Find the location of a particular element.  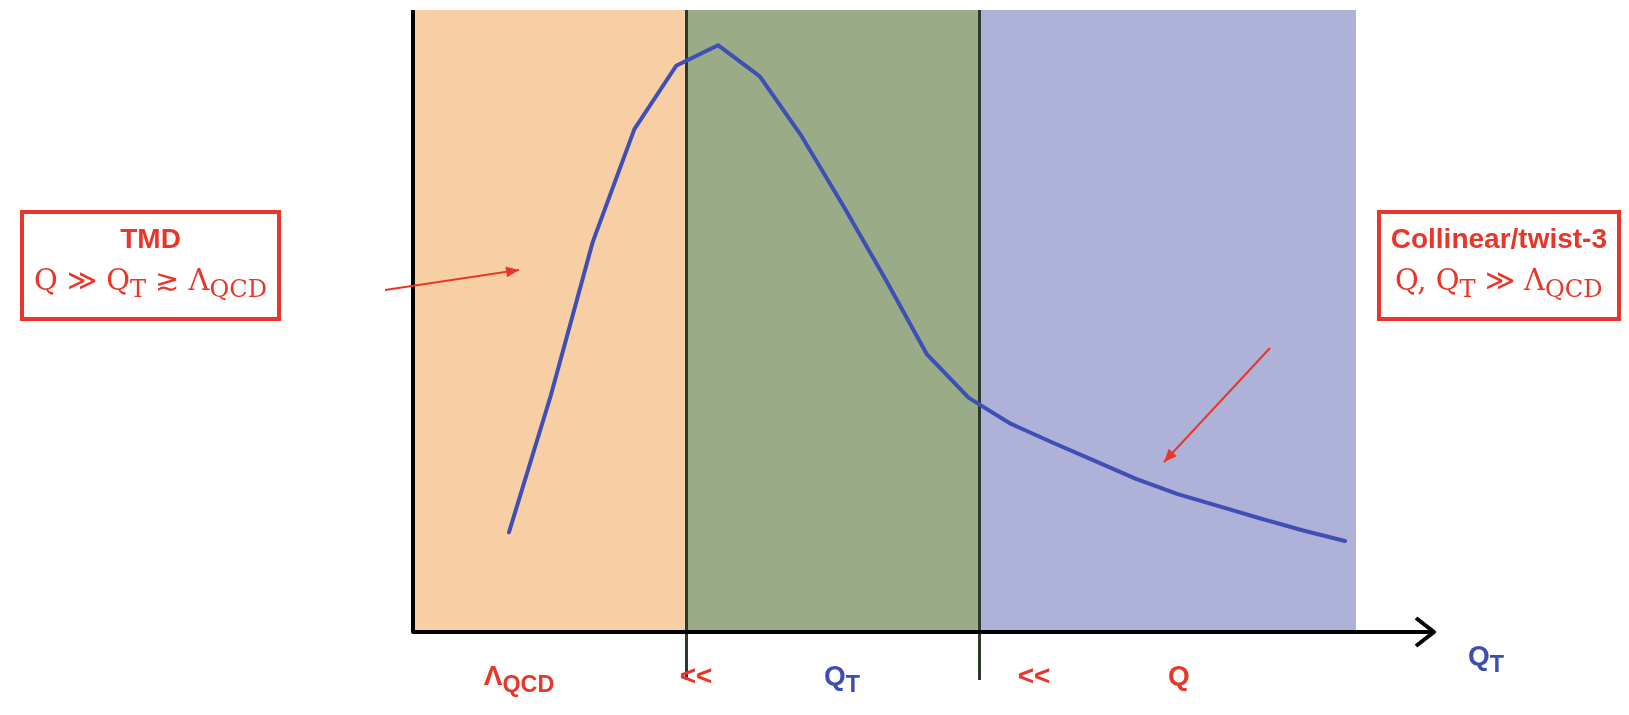

text: Λ$_{QCD}$ is located at coordinates (519, 679).